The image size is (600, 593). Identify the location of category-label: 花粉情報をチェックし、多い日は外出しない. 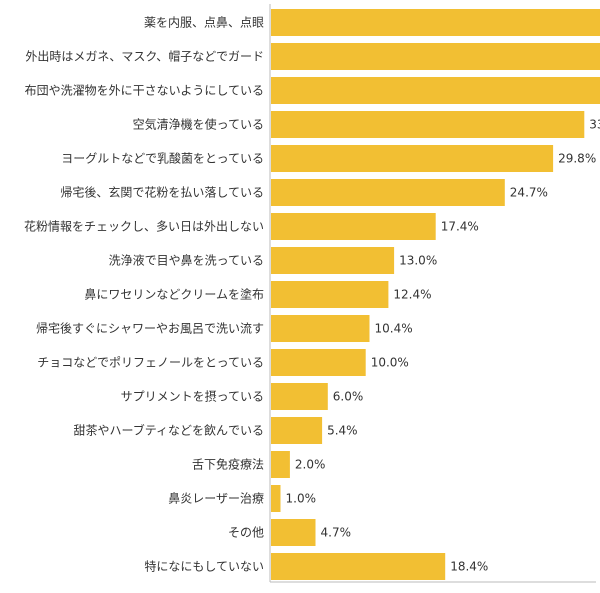
(144, 226).